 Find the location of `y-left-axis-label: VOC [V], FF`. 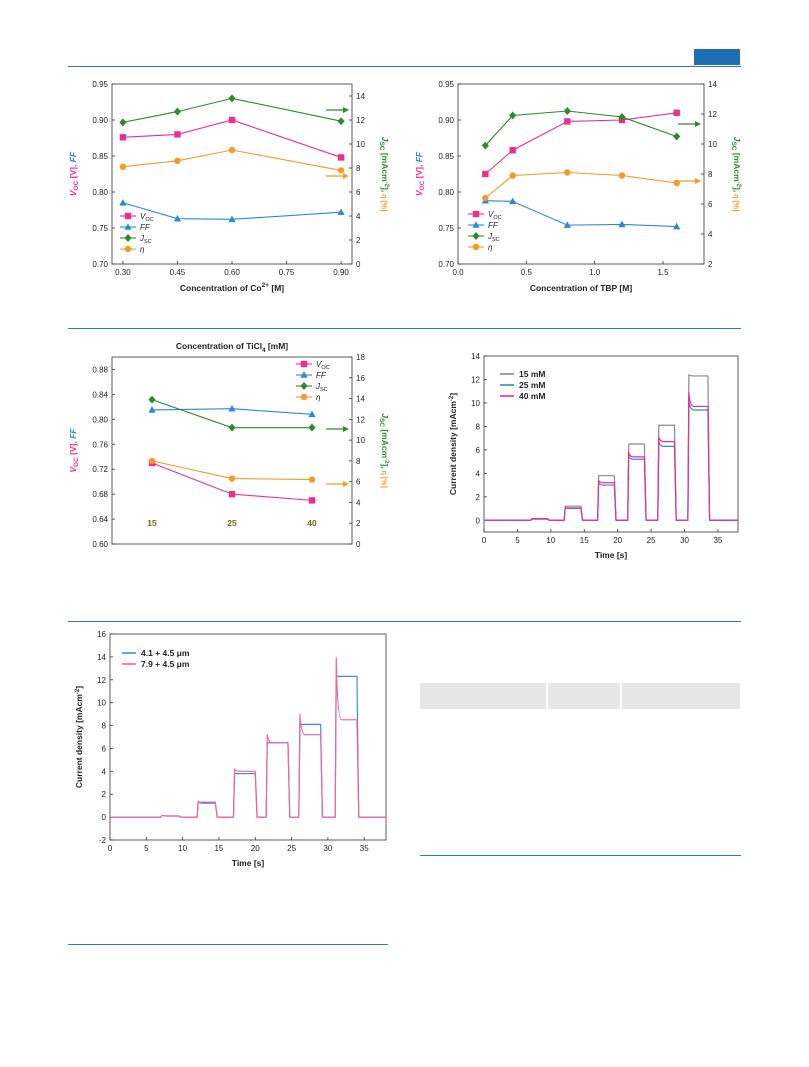

y-left-axis-label: VOC [V], FF is located at coordinates (74, 450).